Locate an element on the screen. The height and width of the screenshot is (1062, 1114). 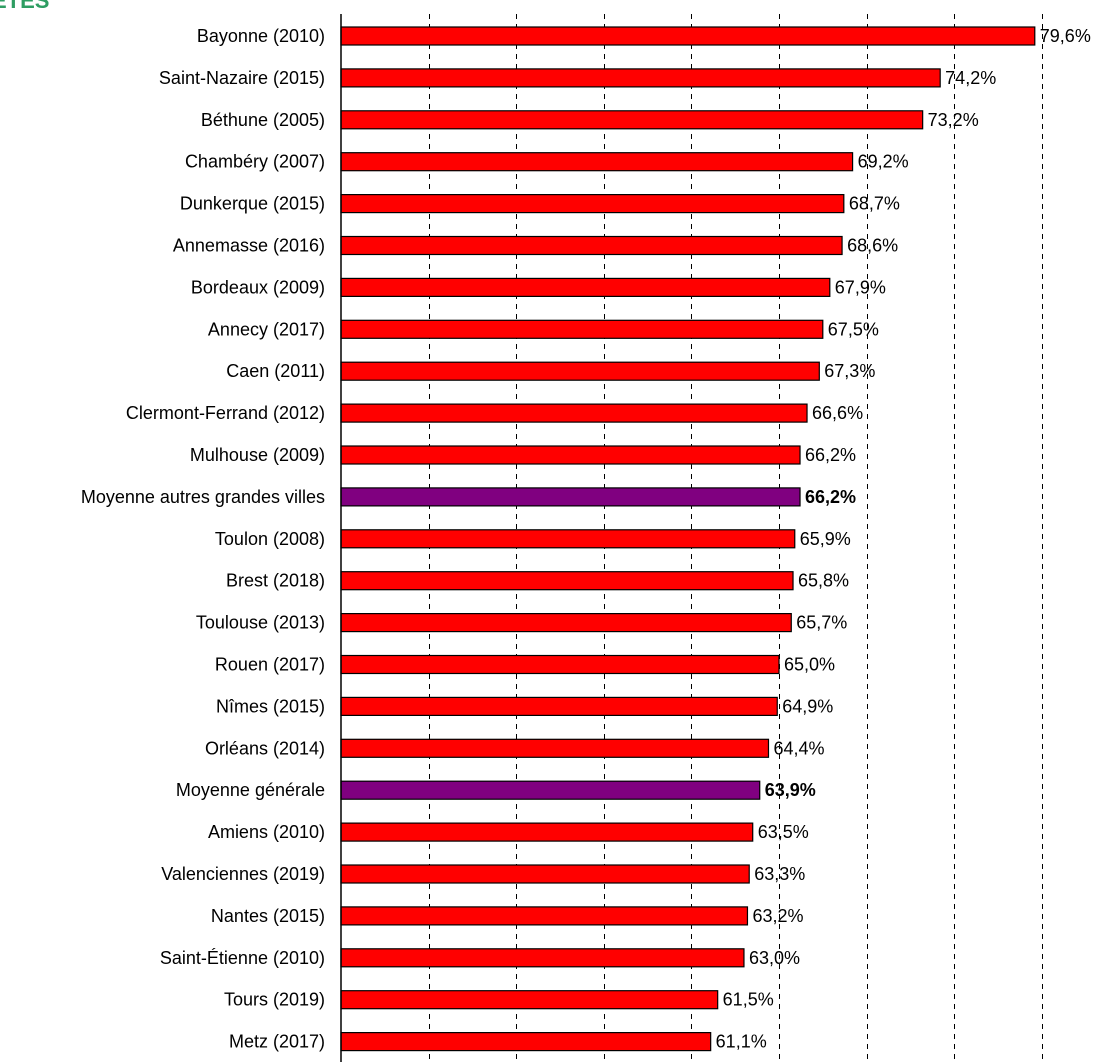
value-label: 65,7% is located at coordinates (821, 623).